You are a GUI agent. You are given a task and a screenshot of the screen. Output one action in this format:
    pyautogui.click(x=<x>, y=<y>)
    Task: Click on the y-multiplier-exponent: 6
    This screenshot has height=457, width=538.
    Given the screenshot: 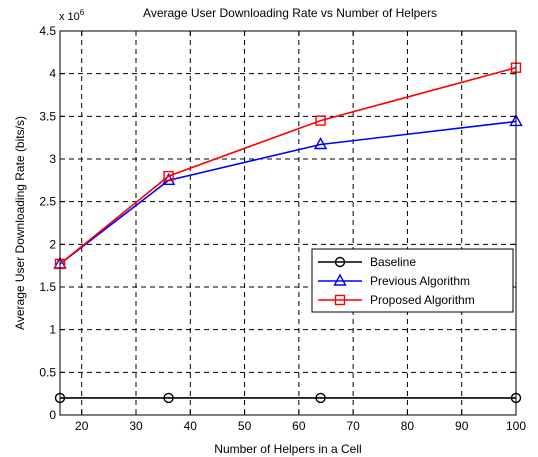 What is the action you would take?
    pyautogui.click(x=82, y=12)
    